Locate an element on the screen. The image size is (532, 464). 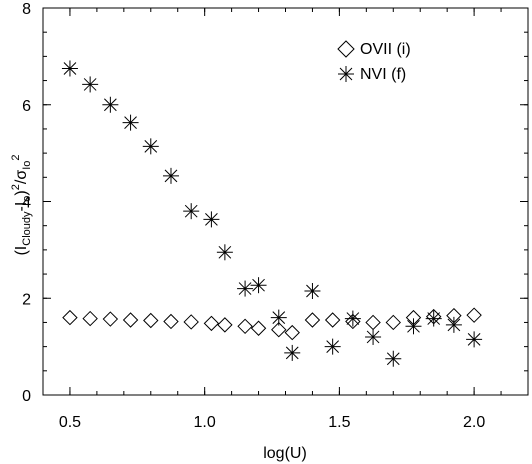
legend-item-nvi: NVI (f) is located at coordinates (372, 74).